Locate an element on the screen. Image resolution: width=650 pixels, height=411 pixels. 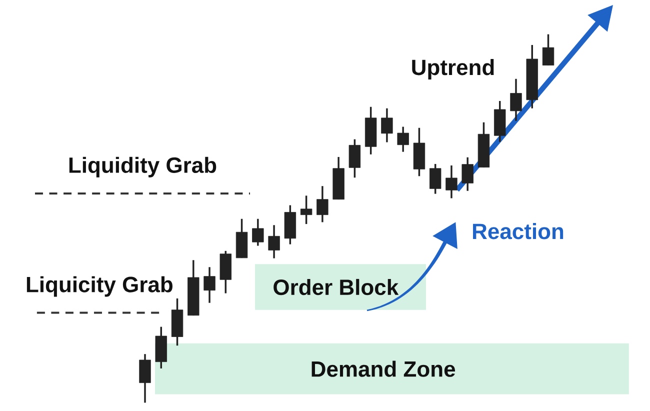
ref-line-label: Liquidity Grab is located at coordinates (142, 167).